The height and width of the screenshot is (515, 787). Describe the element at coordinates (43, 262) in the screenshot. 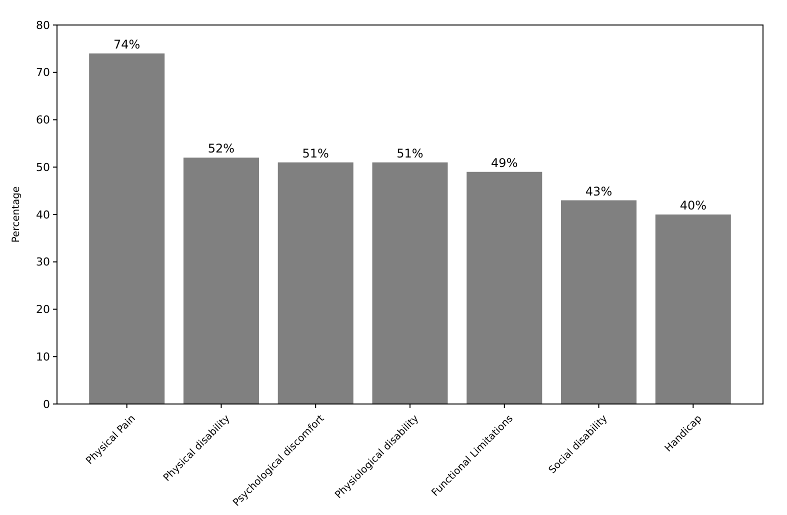

I see `y-tick-label: 30` at that location.